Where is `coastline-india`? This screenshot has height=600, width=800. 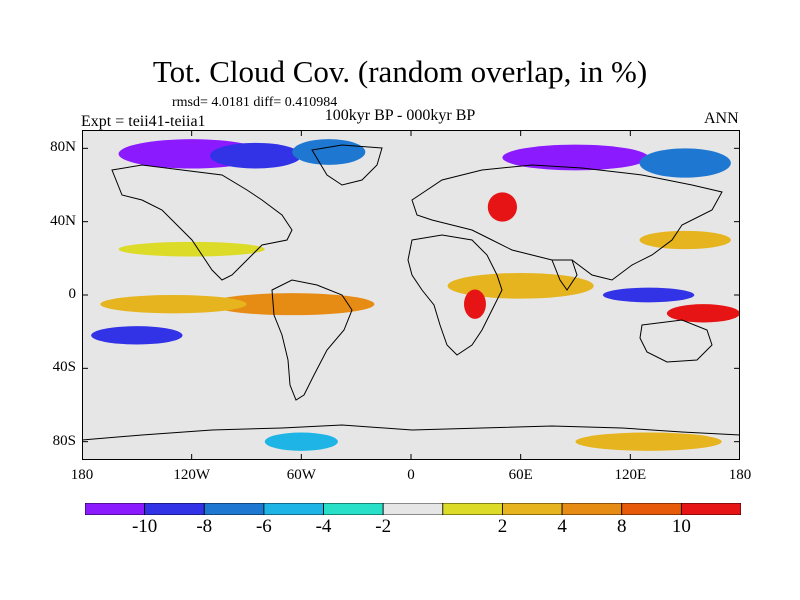 coastline-india is located at coordinates (564, 275).